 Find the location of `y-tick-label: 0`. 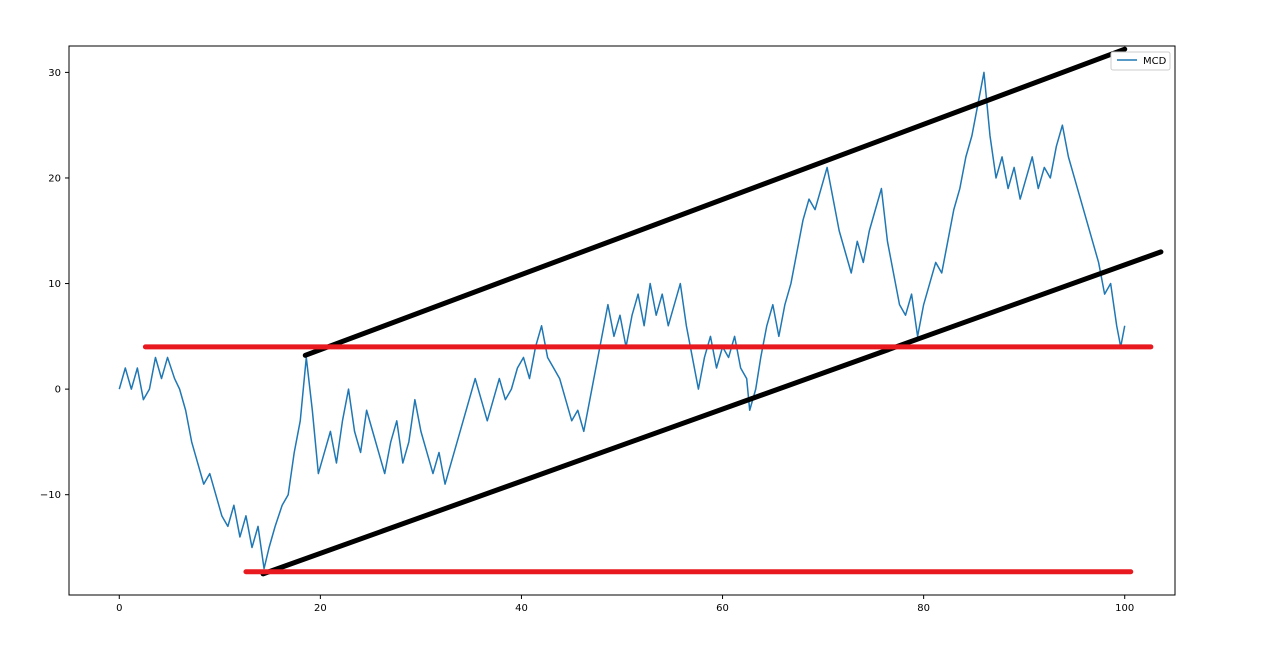

y-tick-label: 0 is located at coordinates (58, 390).